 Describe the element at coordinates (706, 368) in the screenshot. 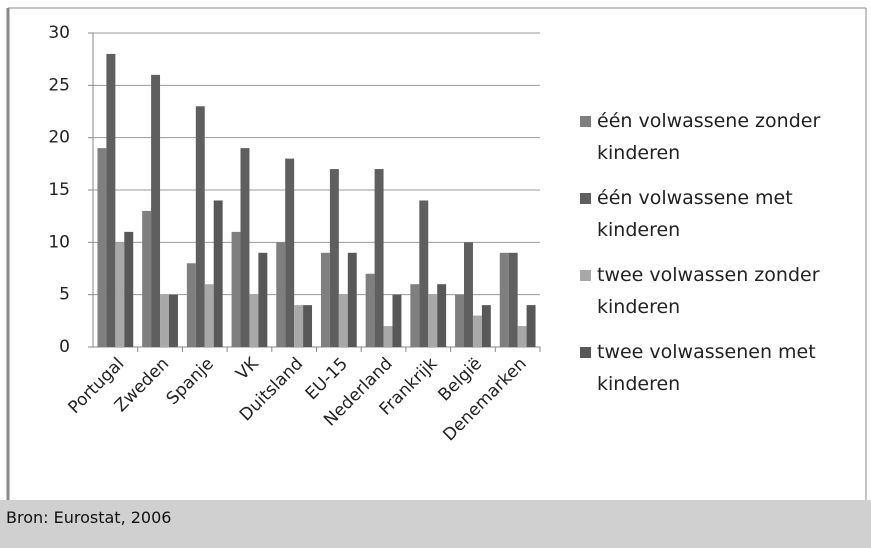

I see `legend-label: twee volwassenen met kinderen` at that location.